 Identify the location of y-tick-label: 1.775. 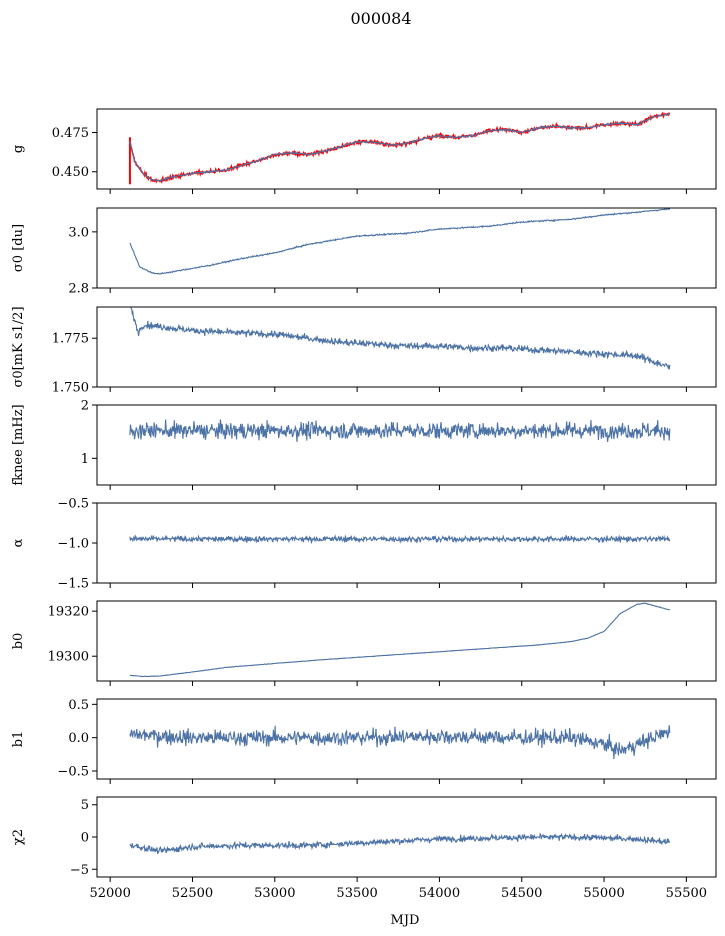
(70, 339).